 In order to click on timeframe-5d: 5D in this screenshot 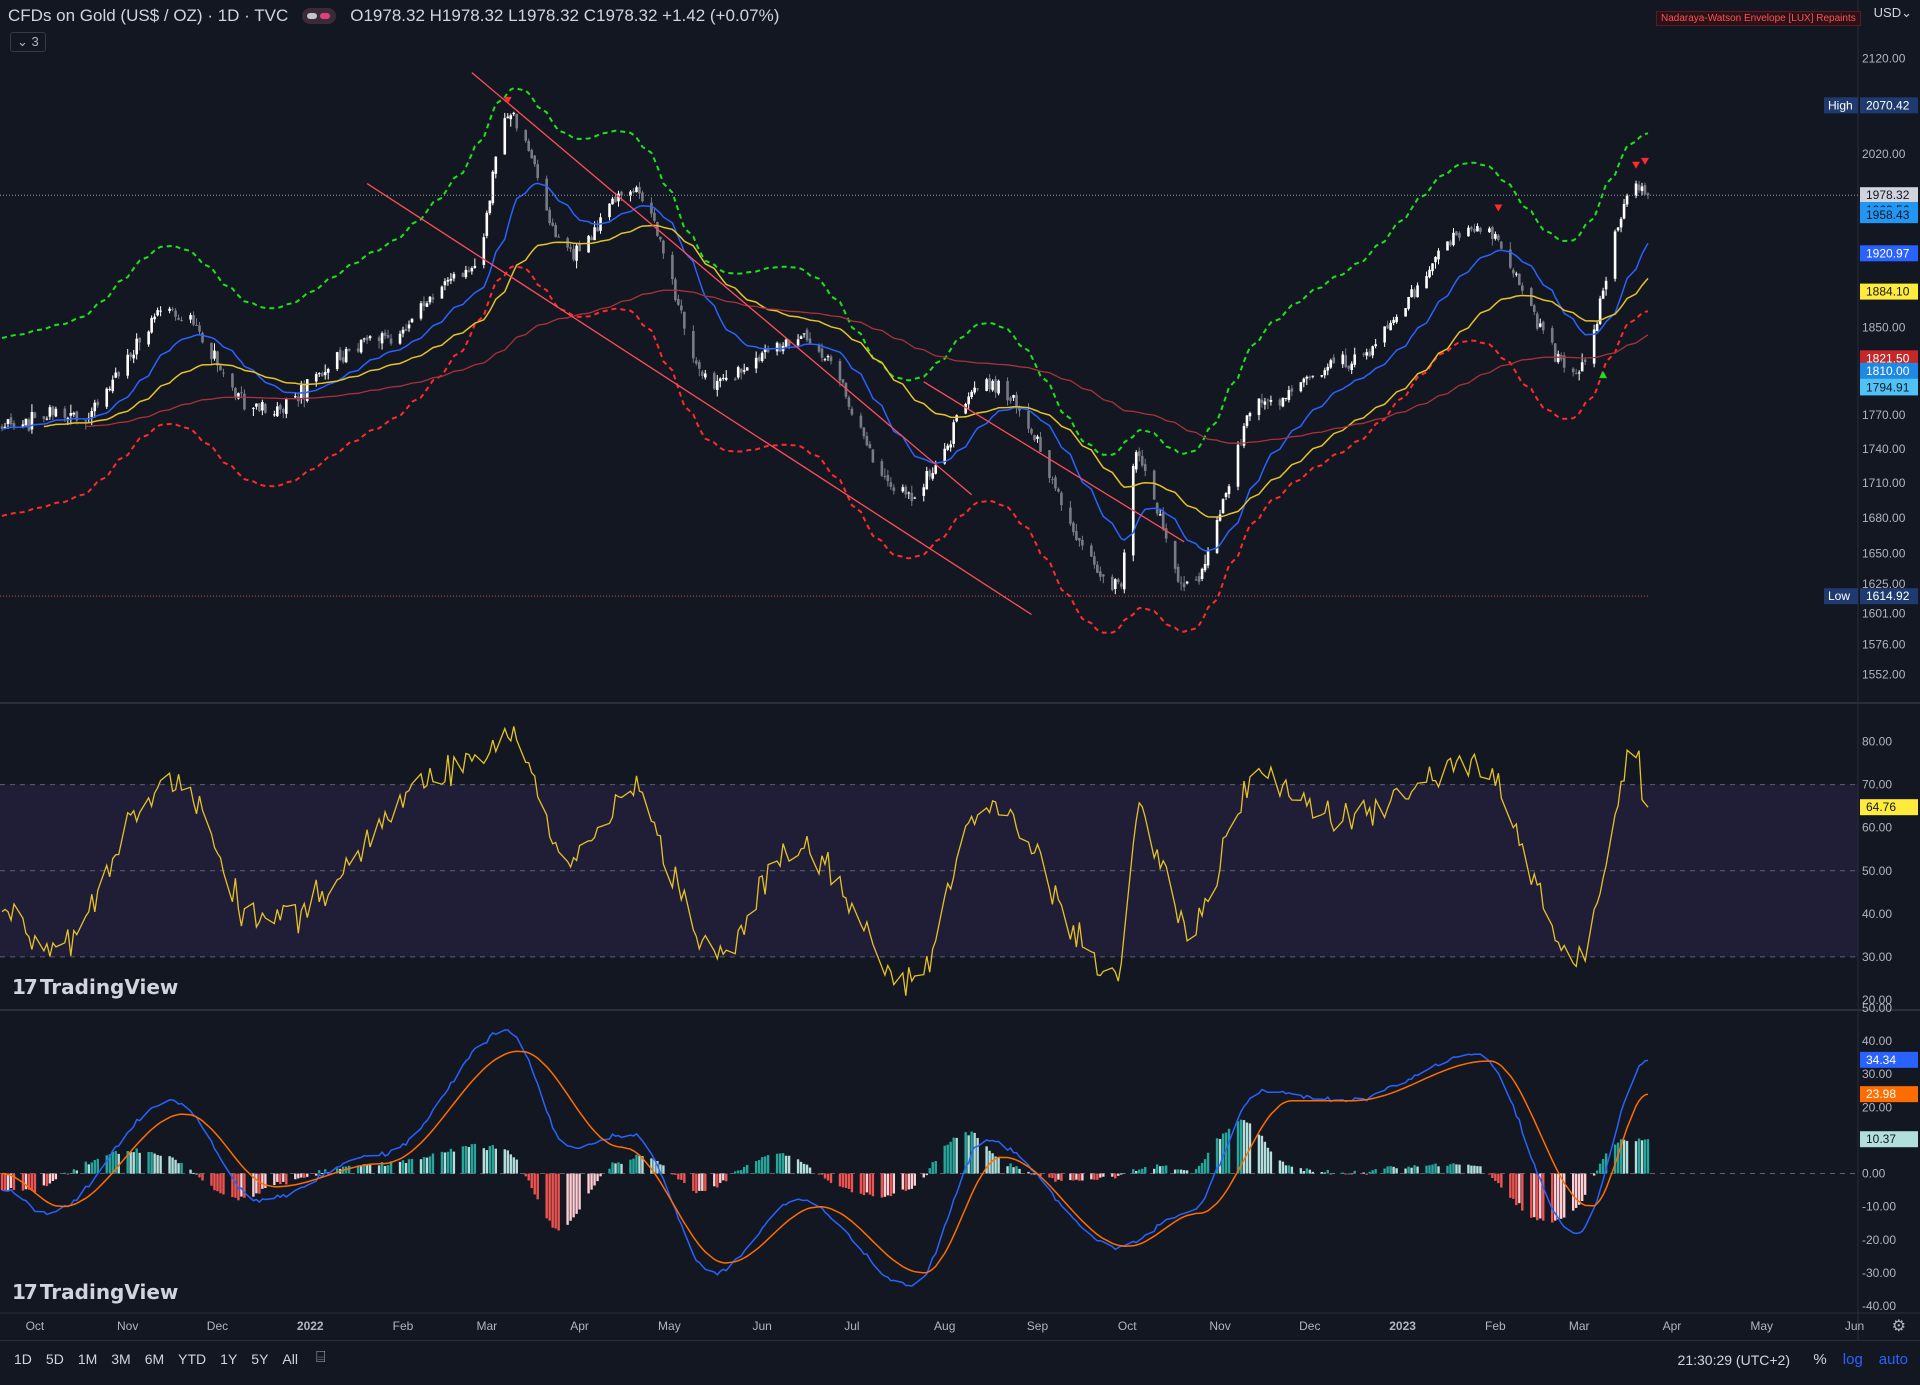, I will do `click(54, 1359)`.